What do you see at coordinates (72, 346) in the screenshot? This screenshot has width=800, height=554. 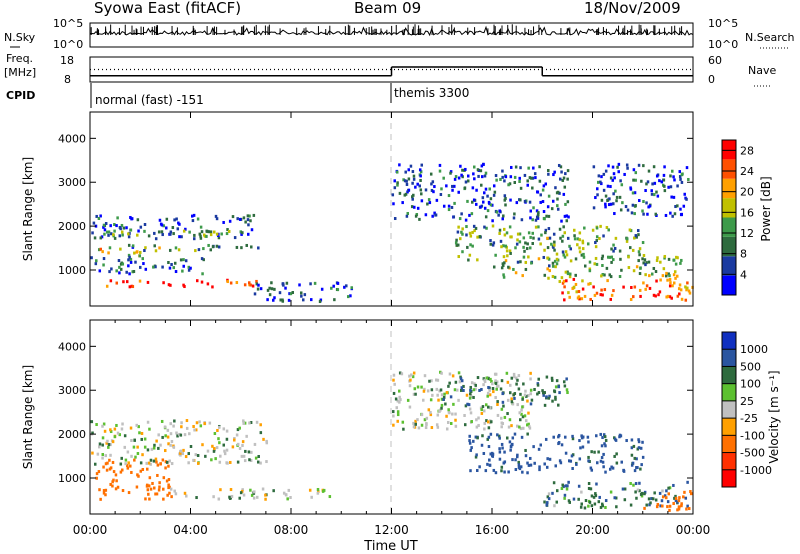 I see `y-tick-label-3: 4000` at bounding box center [72, 346].